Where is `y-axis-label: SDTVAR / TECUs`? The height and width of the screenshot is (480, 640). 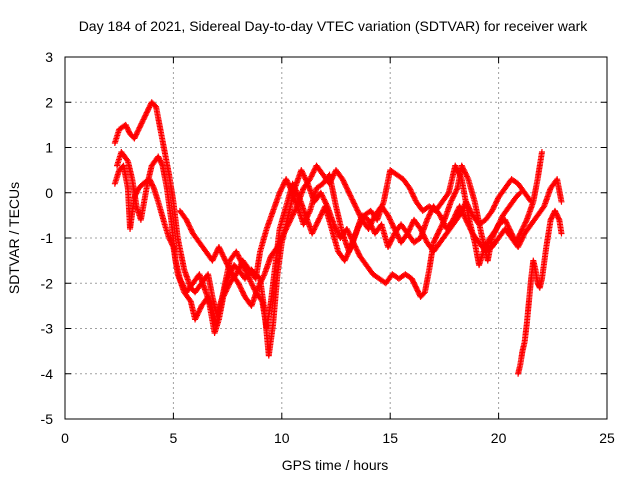
y-axis-label: SDTVAR / TECUs is located at coordinates (14, 238).